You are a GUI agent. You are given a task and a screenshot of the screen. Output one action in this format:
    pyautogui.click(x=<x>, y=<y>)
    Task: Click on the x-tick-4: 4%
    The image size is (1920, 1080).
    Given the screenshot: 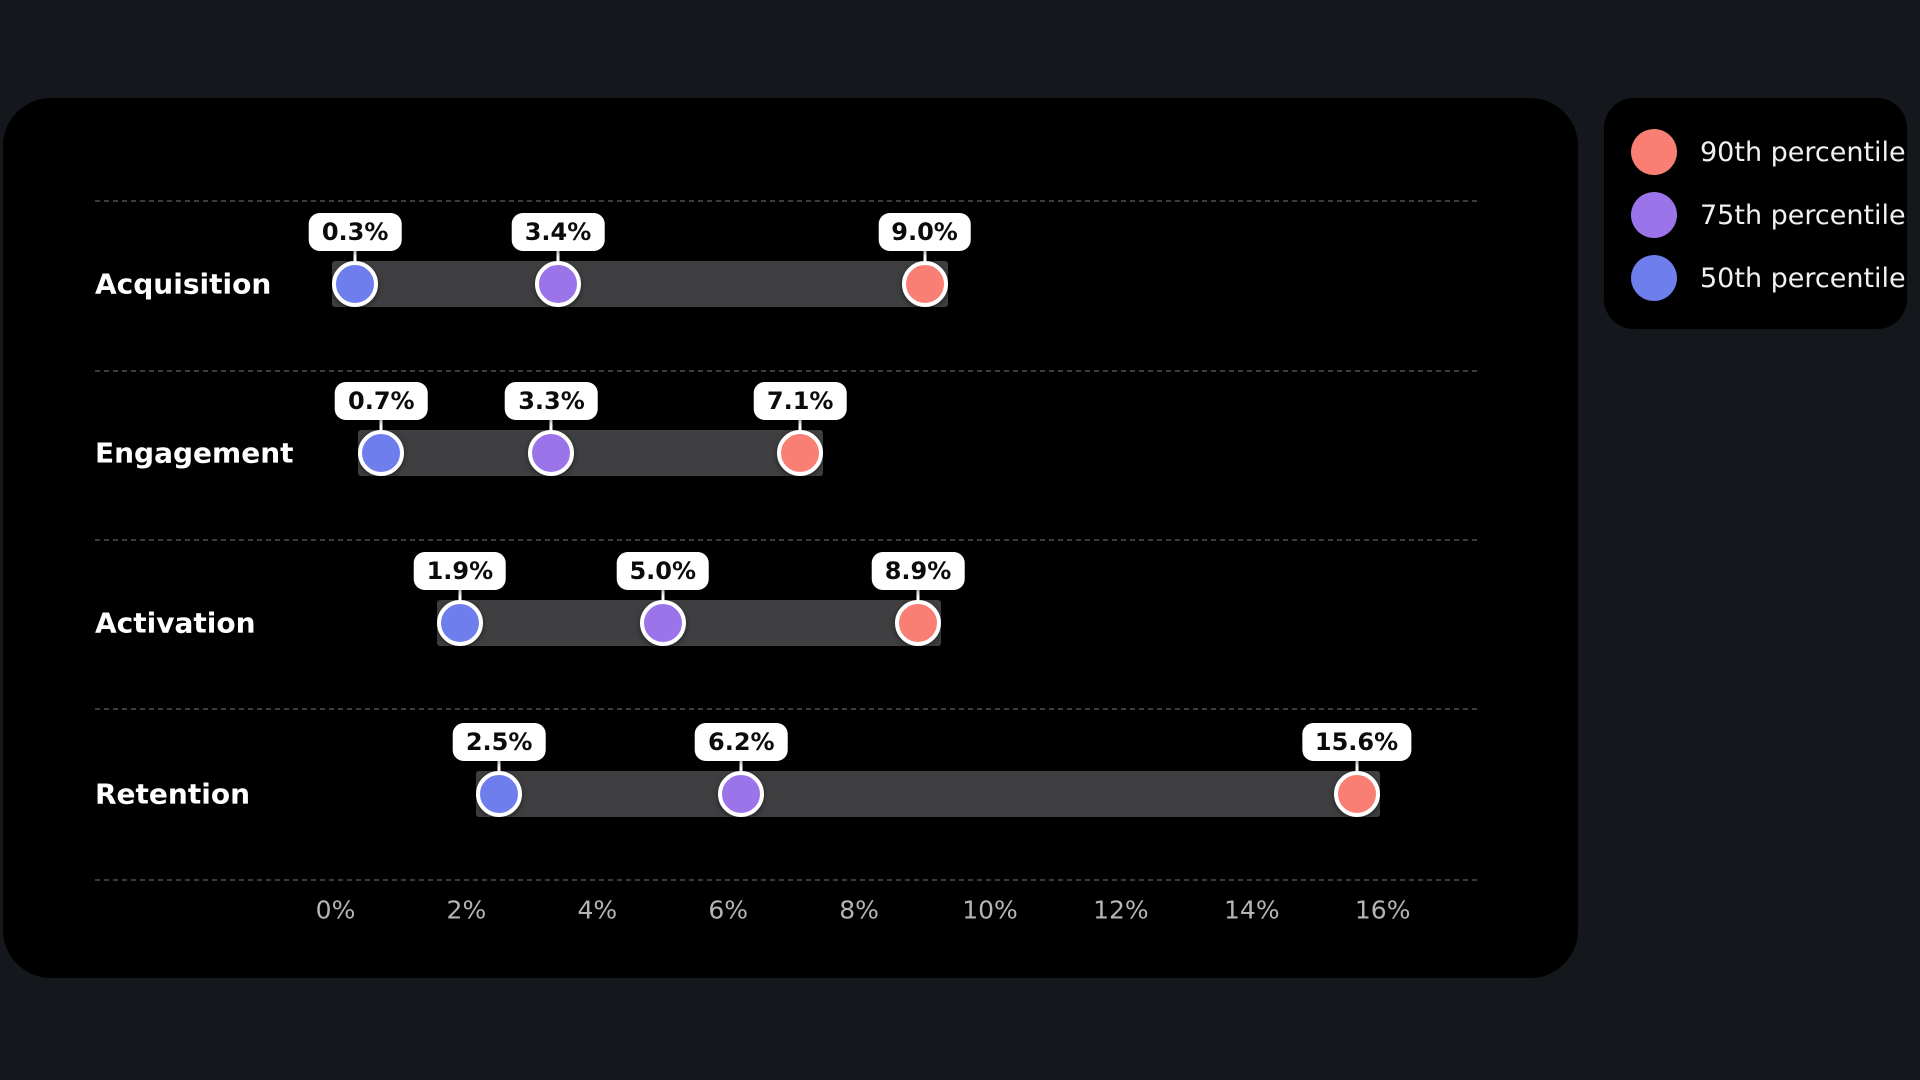 What is the action you would take?
    pyautogui.click(x=597, y=910)
    